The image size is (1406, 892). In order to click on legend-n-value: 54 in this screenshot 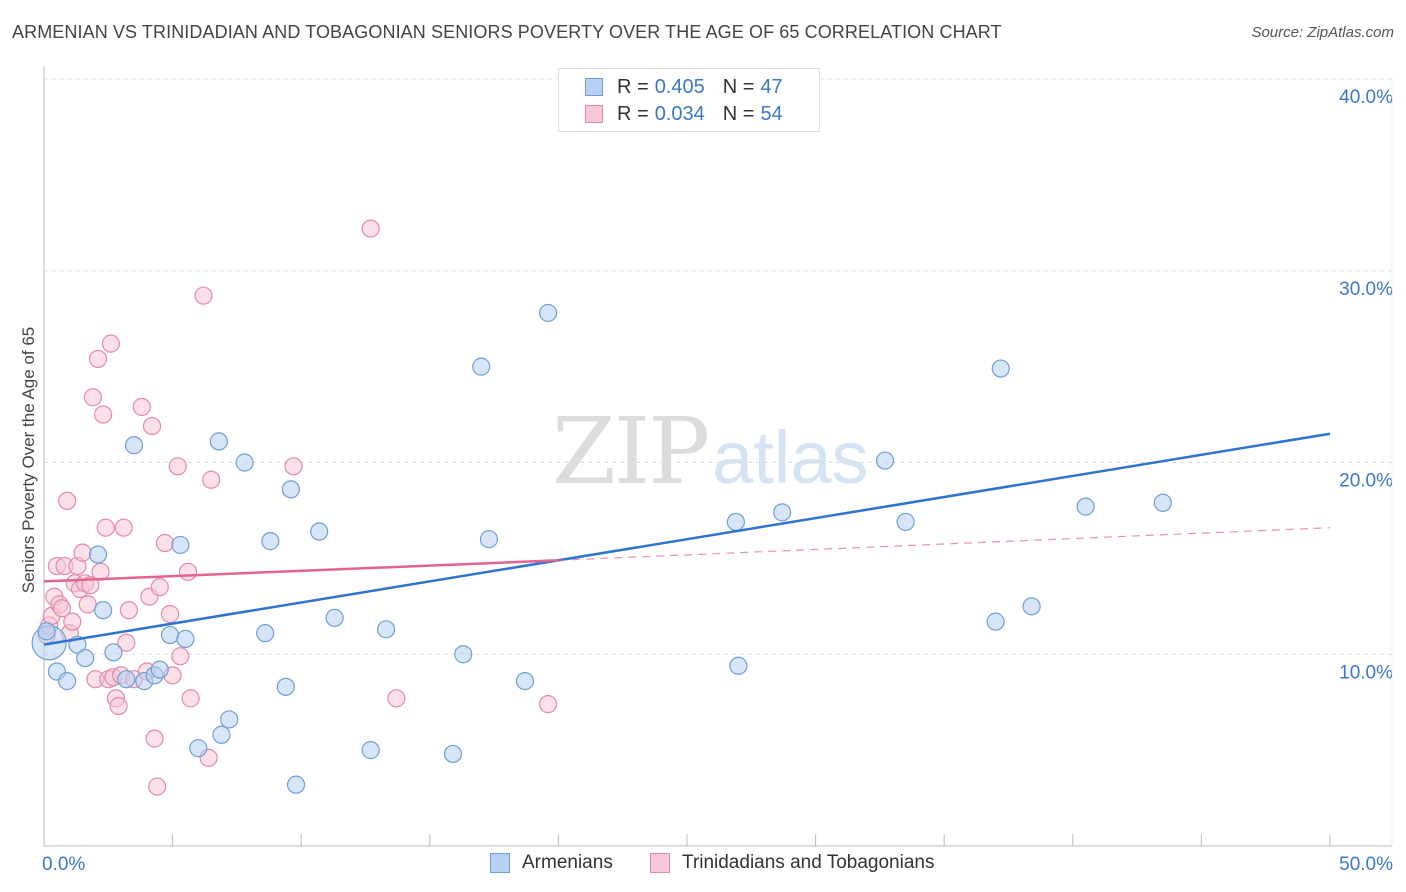, I will do `click(771, 113)`.